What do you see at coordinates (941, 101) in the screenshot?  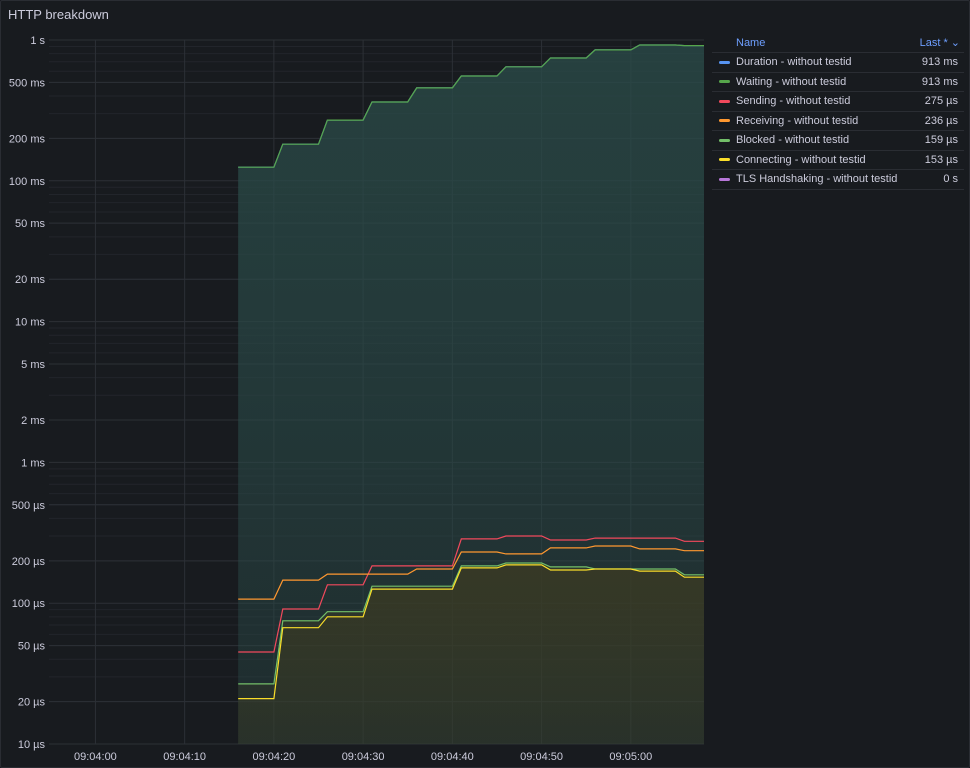 I see `legend-item-last-value: 275 µs` at bounding box center [941, 101].